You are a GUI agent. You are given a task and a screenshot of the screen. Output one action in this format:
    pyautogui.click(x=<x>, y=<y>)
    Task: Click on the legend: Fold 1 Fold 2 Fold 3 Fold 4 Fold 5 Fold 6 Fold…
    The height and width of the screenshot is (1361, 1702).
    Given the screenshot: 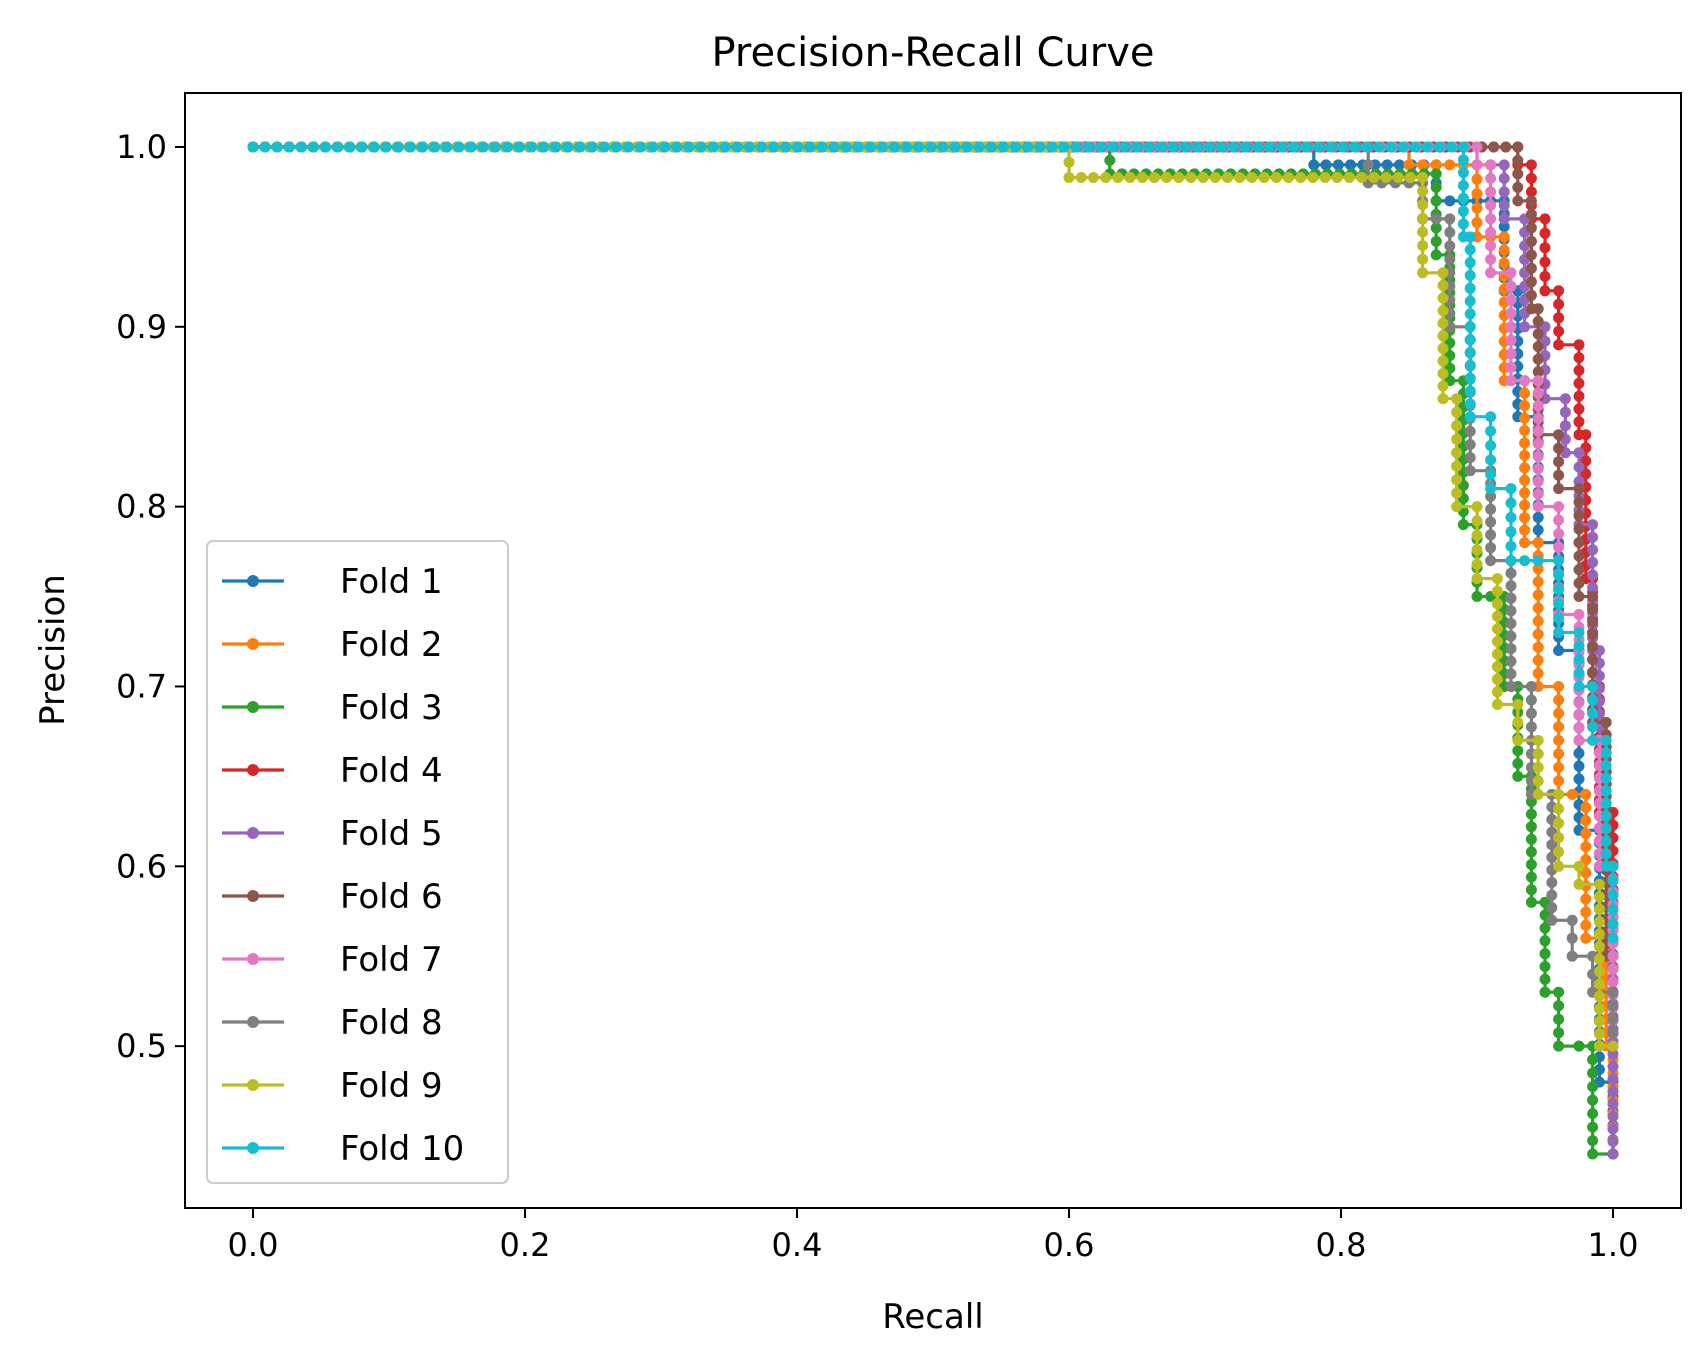 What is the action you would take?
    pyautogui.click(x=357, y=862)
    